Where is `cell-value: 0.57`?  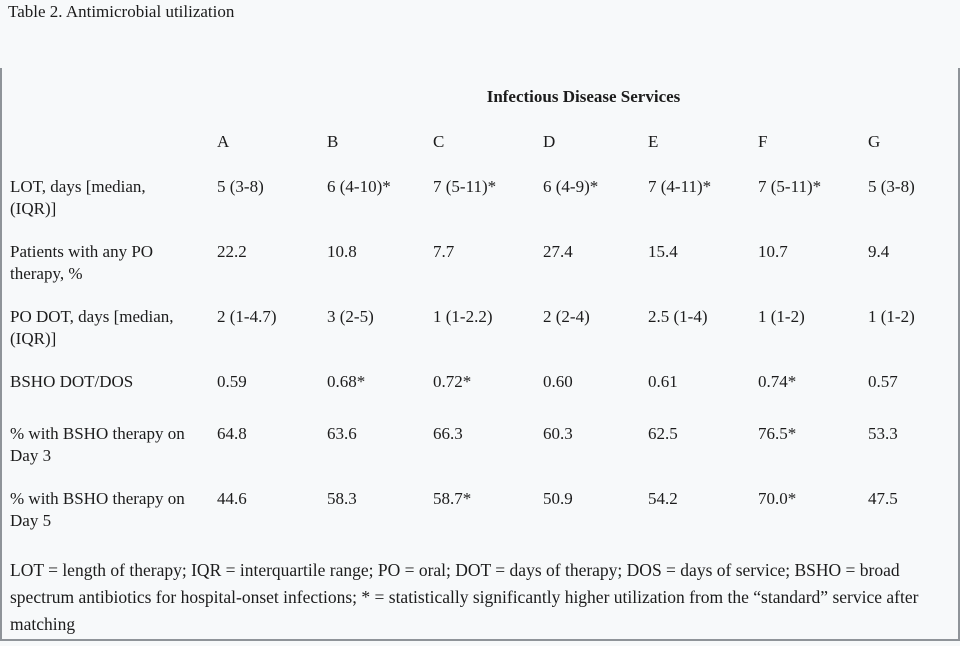
cell-value: 0.57 is located at coordinates (883, 381).